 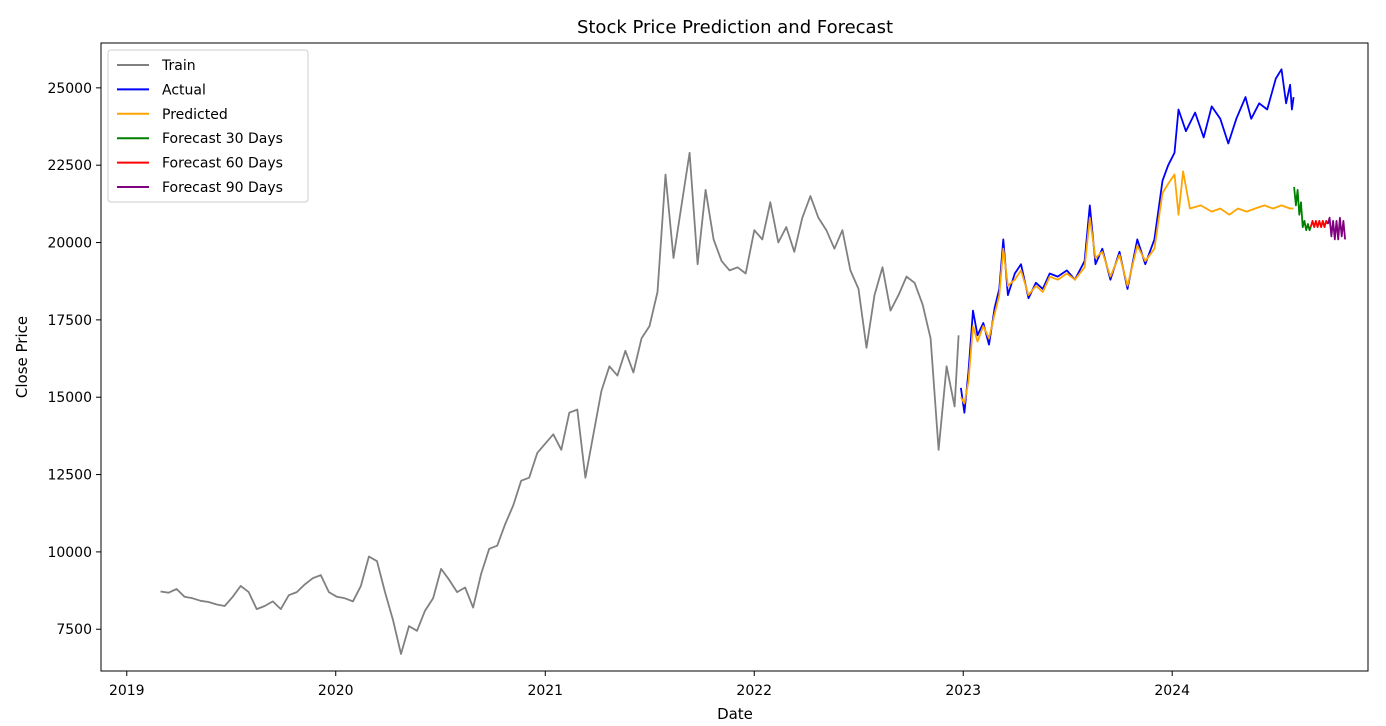 I want to click on y-tick-label: 15000, so click(x=69, y=398).